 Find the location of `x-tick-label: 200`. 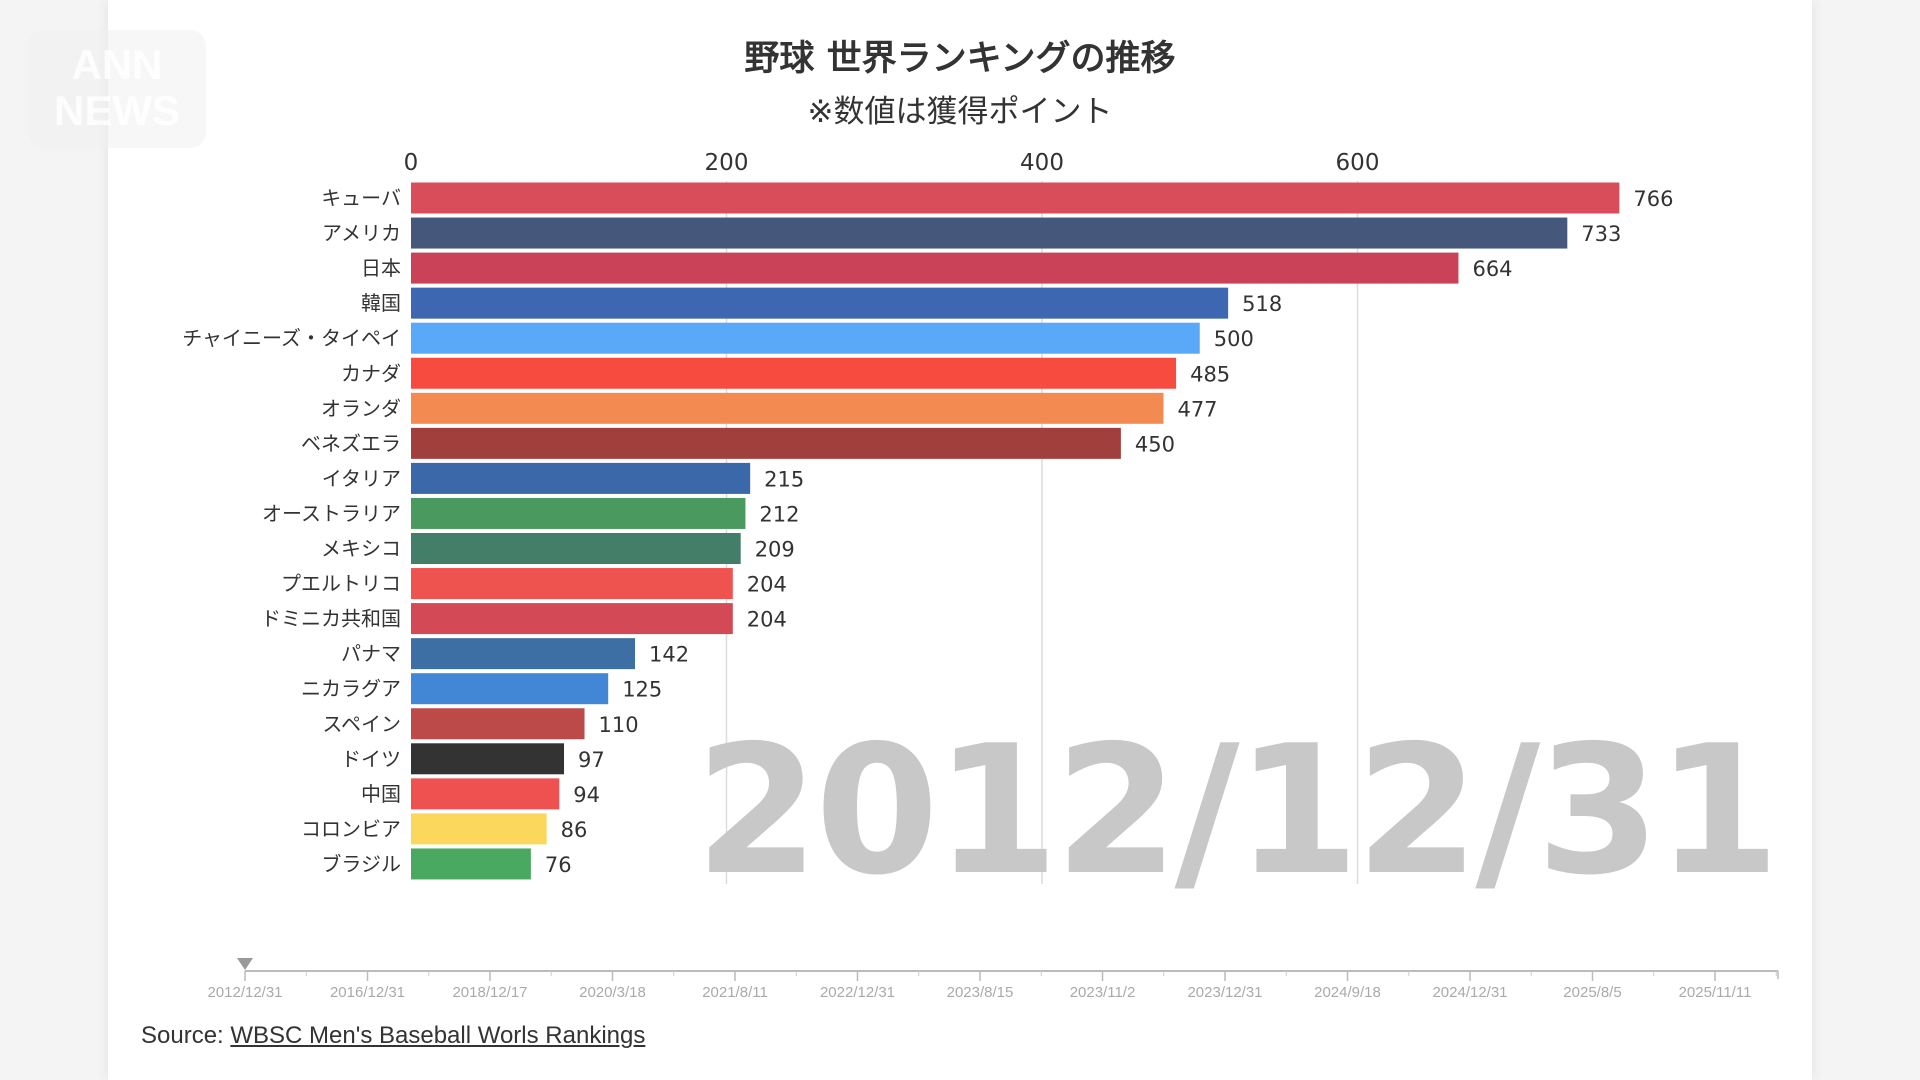

x-tick-label: 200 is located at coordinates (727, 163).